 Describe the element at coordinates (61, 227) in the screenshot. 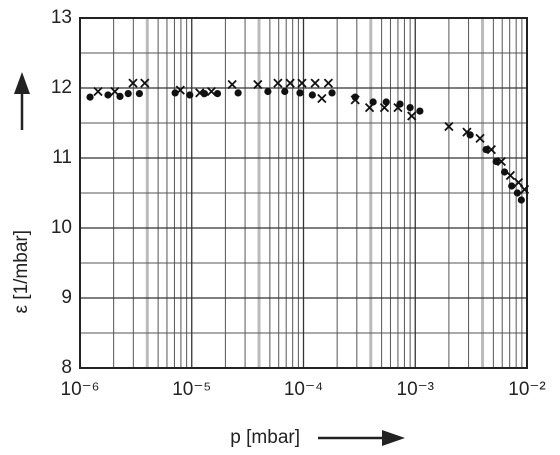

I see `y-tick-label: 10` at that location.